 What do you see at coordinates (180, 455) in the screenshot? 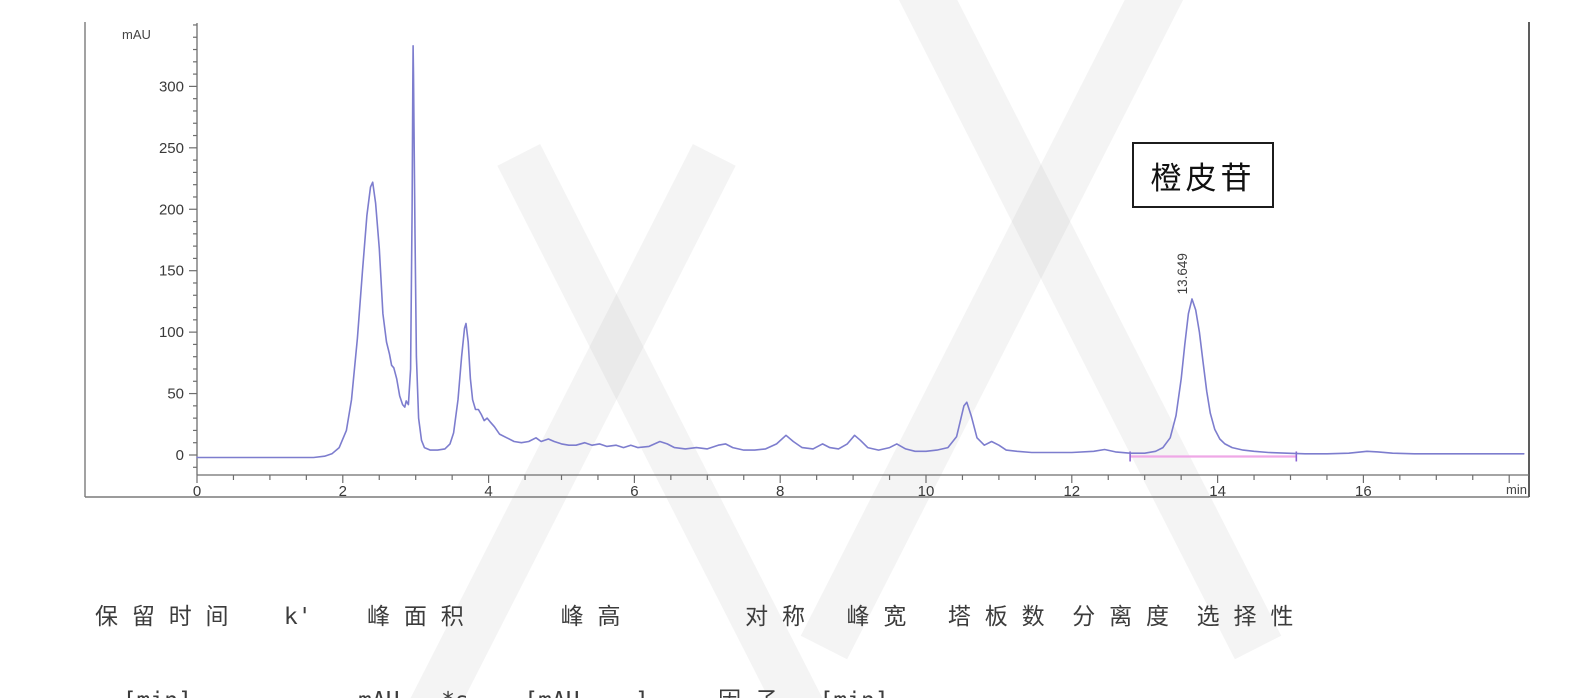
I see `y-tick-label: 0` at bounding box center [180, 455].